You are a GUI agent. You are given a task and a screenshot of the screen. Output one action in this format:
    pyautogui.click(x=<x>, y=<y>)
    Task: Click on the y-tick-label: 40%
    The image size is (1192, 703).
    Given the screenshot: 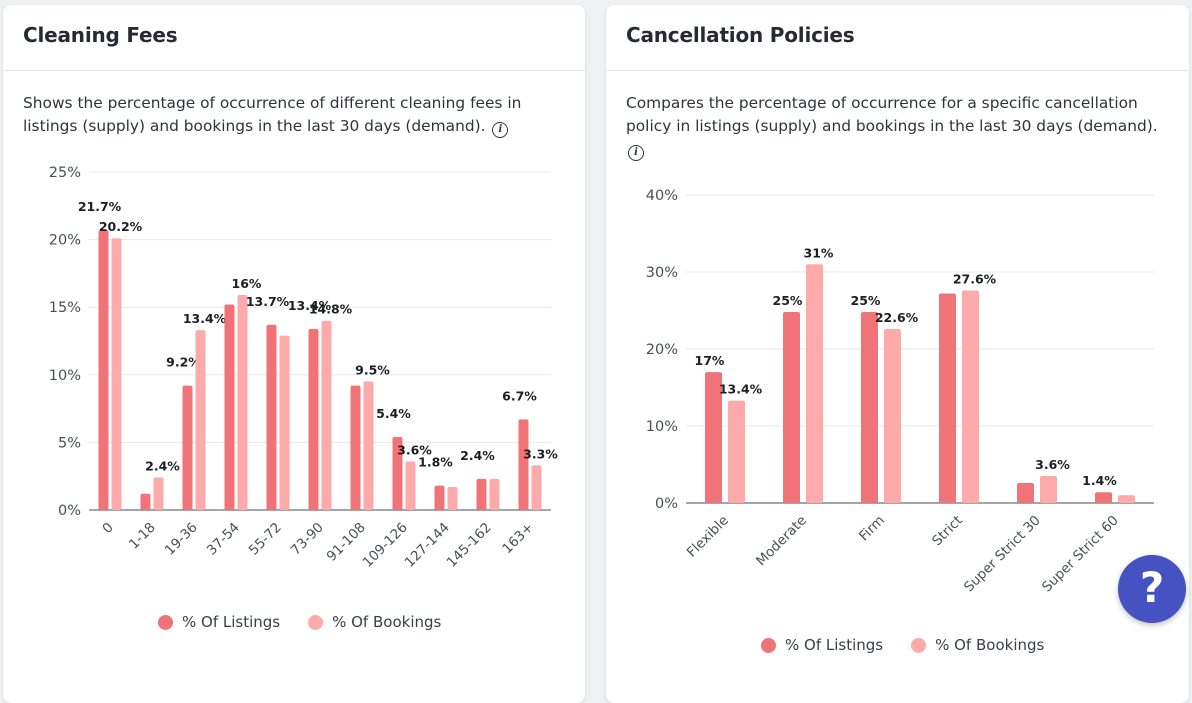 What is the action you would take?
    pyautogui.click(x=662, y=196)
    